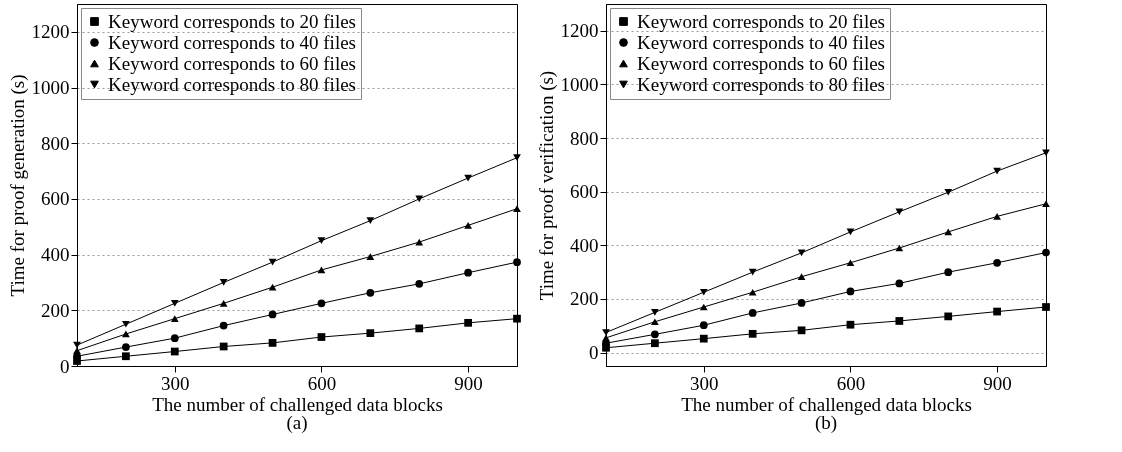 The width and height of the screenshot is (1122, 452). I want to click on text: (a), so click(297, 423).